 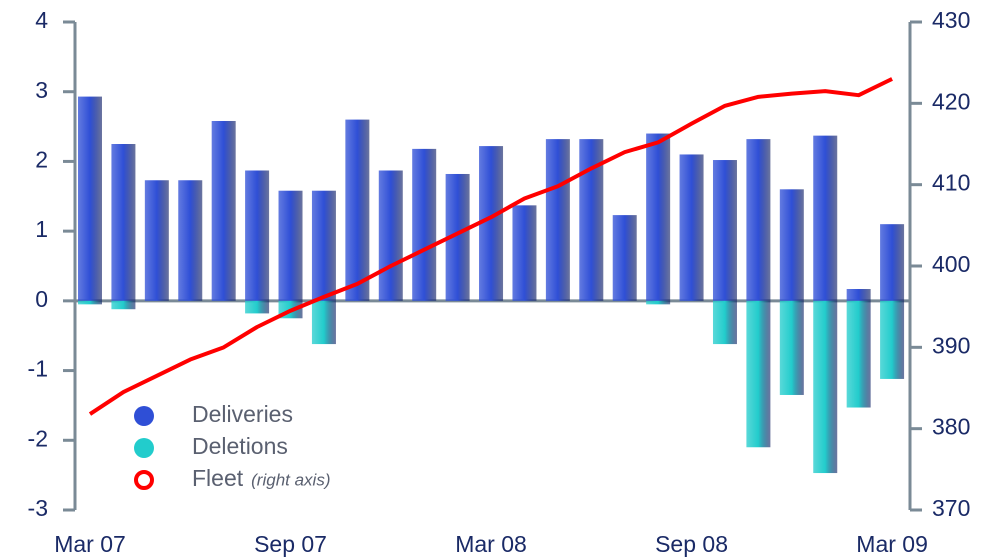 I want to click on y-tick-label: 4, so click(x=41, y=20).